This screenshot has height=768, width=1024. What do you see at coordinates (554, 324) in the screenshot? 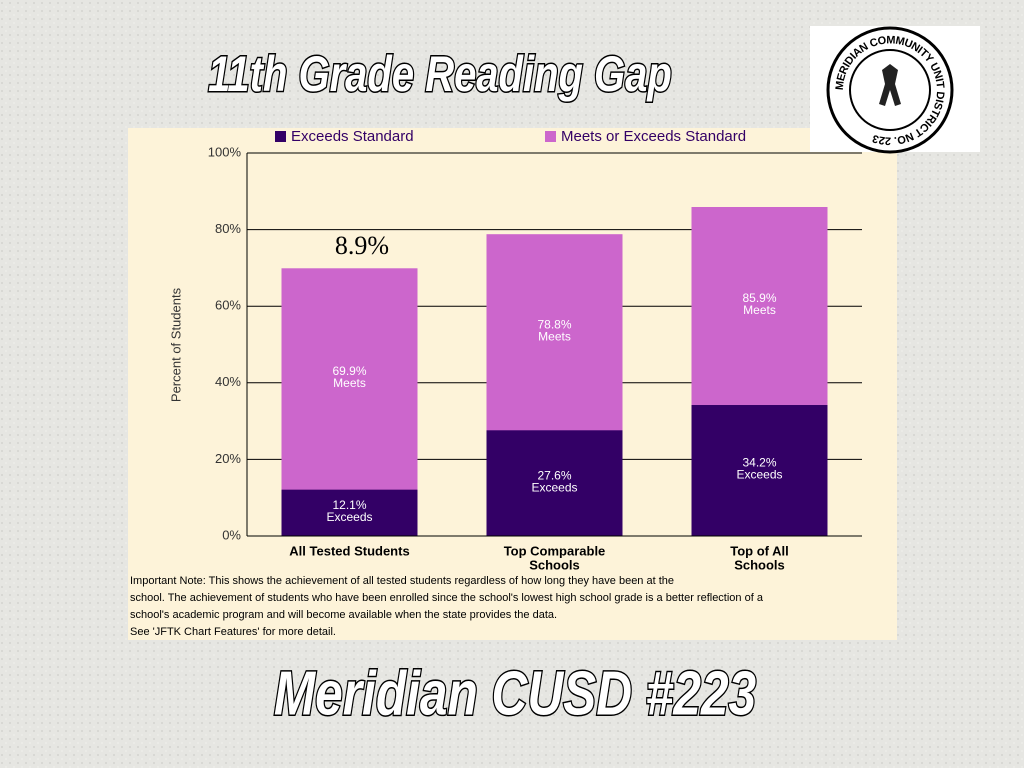
I see `value-label: 78.8%` at bounding box center [554, 324].